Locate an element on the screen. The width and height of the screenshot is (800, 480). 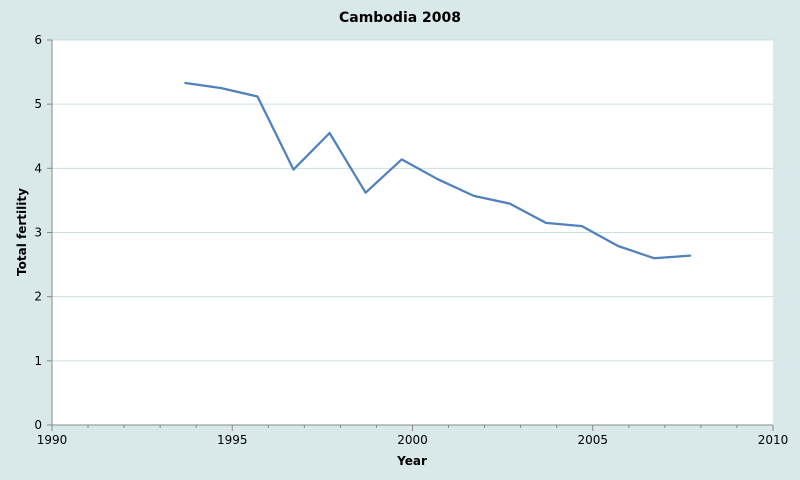
y-tick-label: 1 is located at coordinates (38, 361).